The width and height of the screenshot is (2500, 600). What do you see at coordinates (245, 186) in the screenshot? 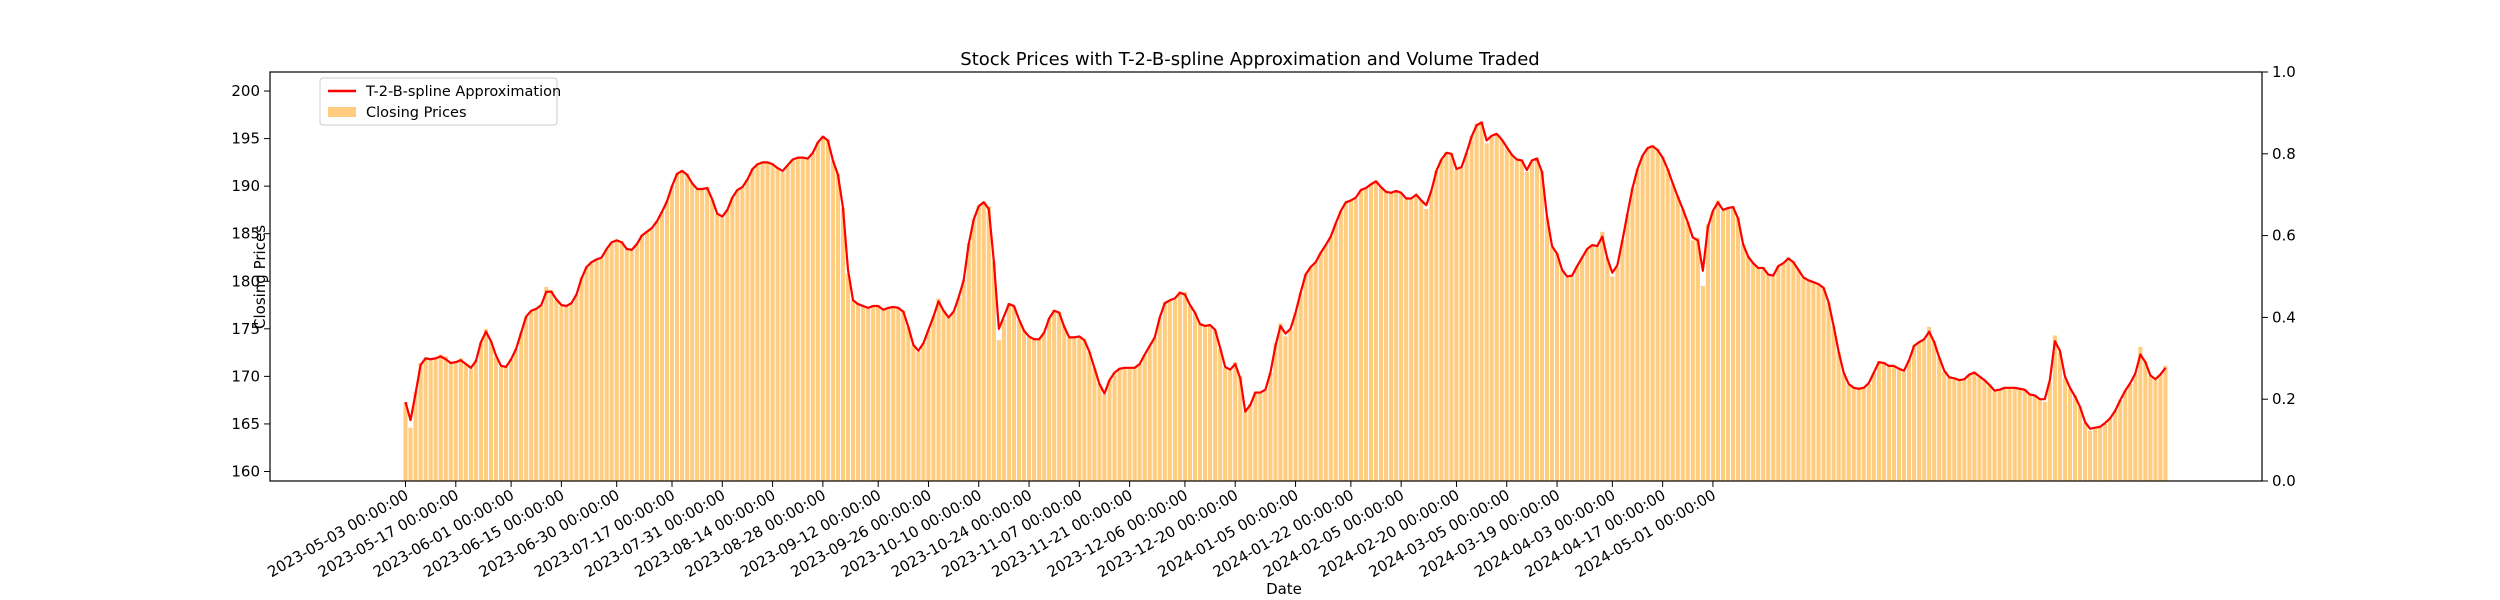
I see `y-tick-label: 190` at bounding box center [245, 186].